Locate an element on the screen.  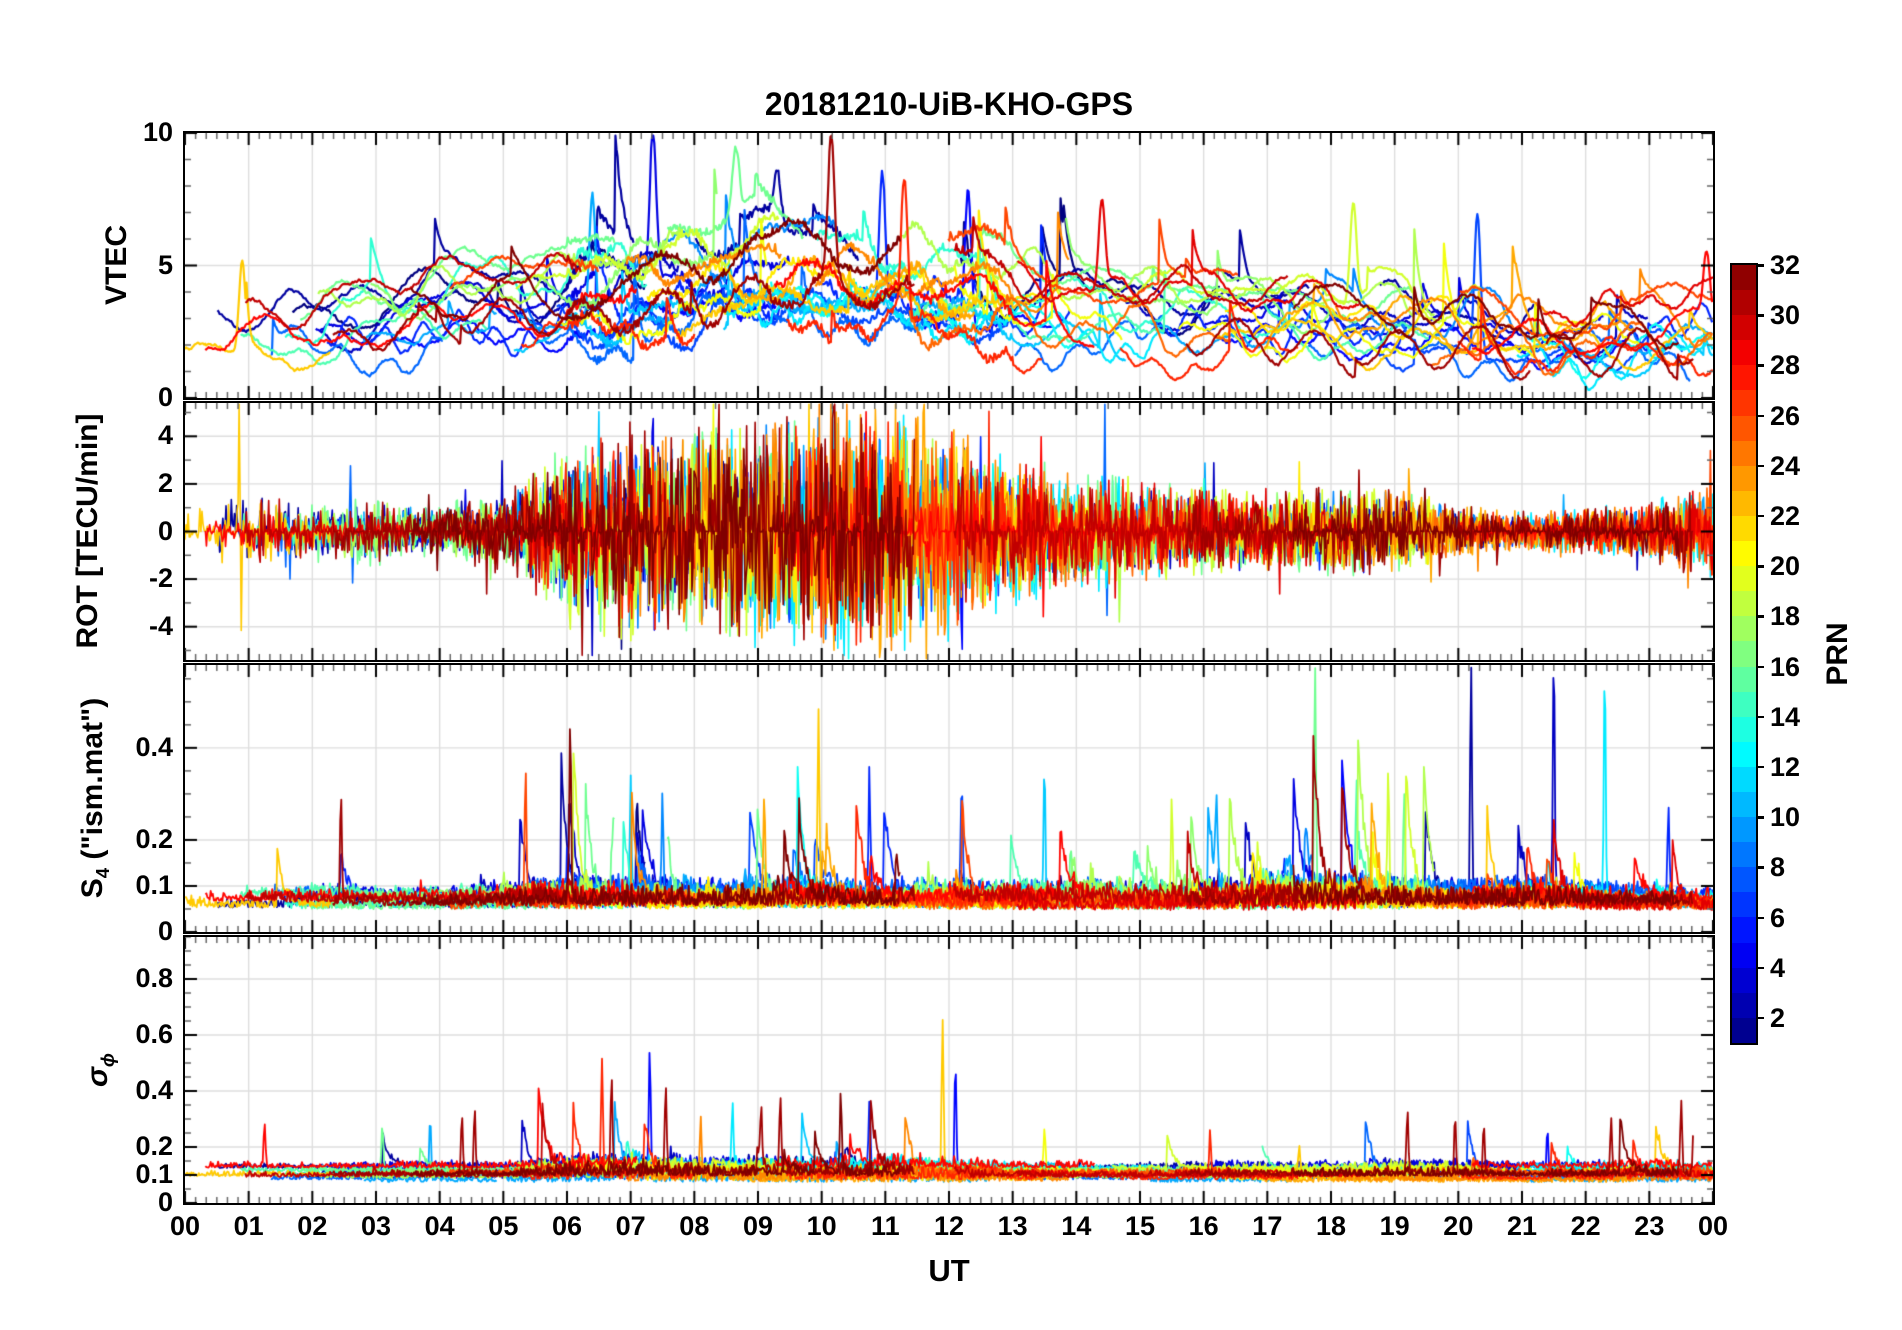
y-tick-label: 0.8 is located at coordinates (154, 978).